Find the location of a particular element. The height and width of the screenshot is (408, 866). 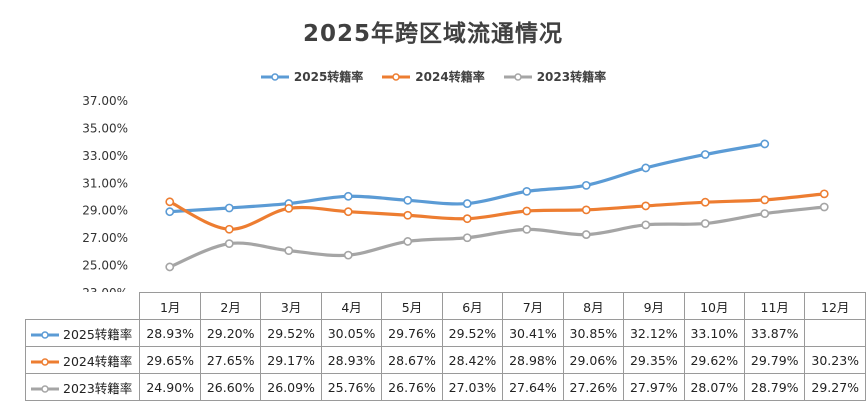

legend-label: 2025转籍率 is located at coordinates (328, 77).